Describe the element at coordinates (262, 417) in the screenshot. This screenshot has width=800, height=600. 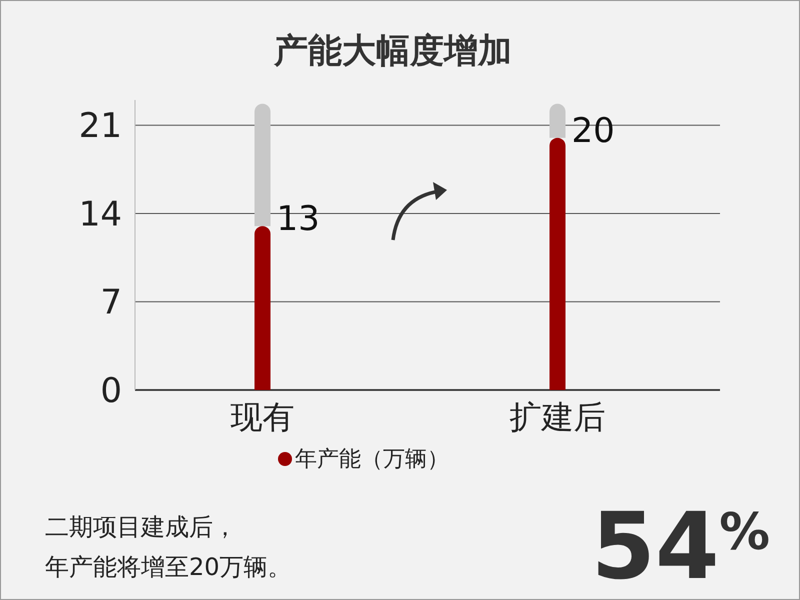
I see `x-tick-label: 现有` at that location.